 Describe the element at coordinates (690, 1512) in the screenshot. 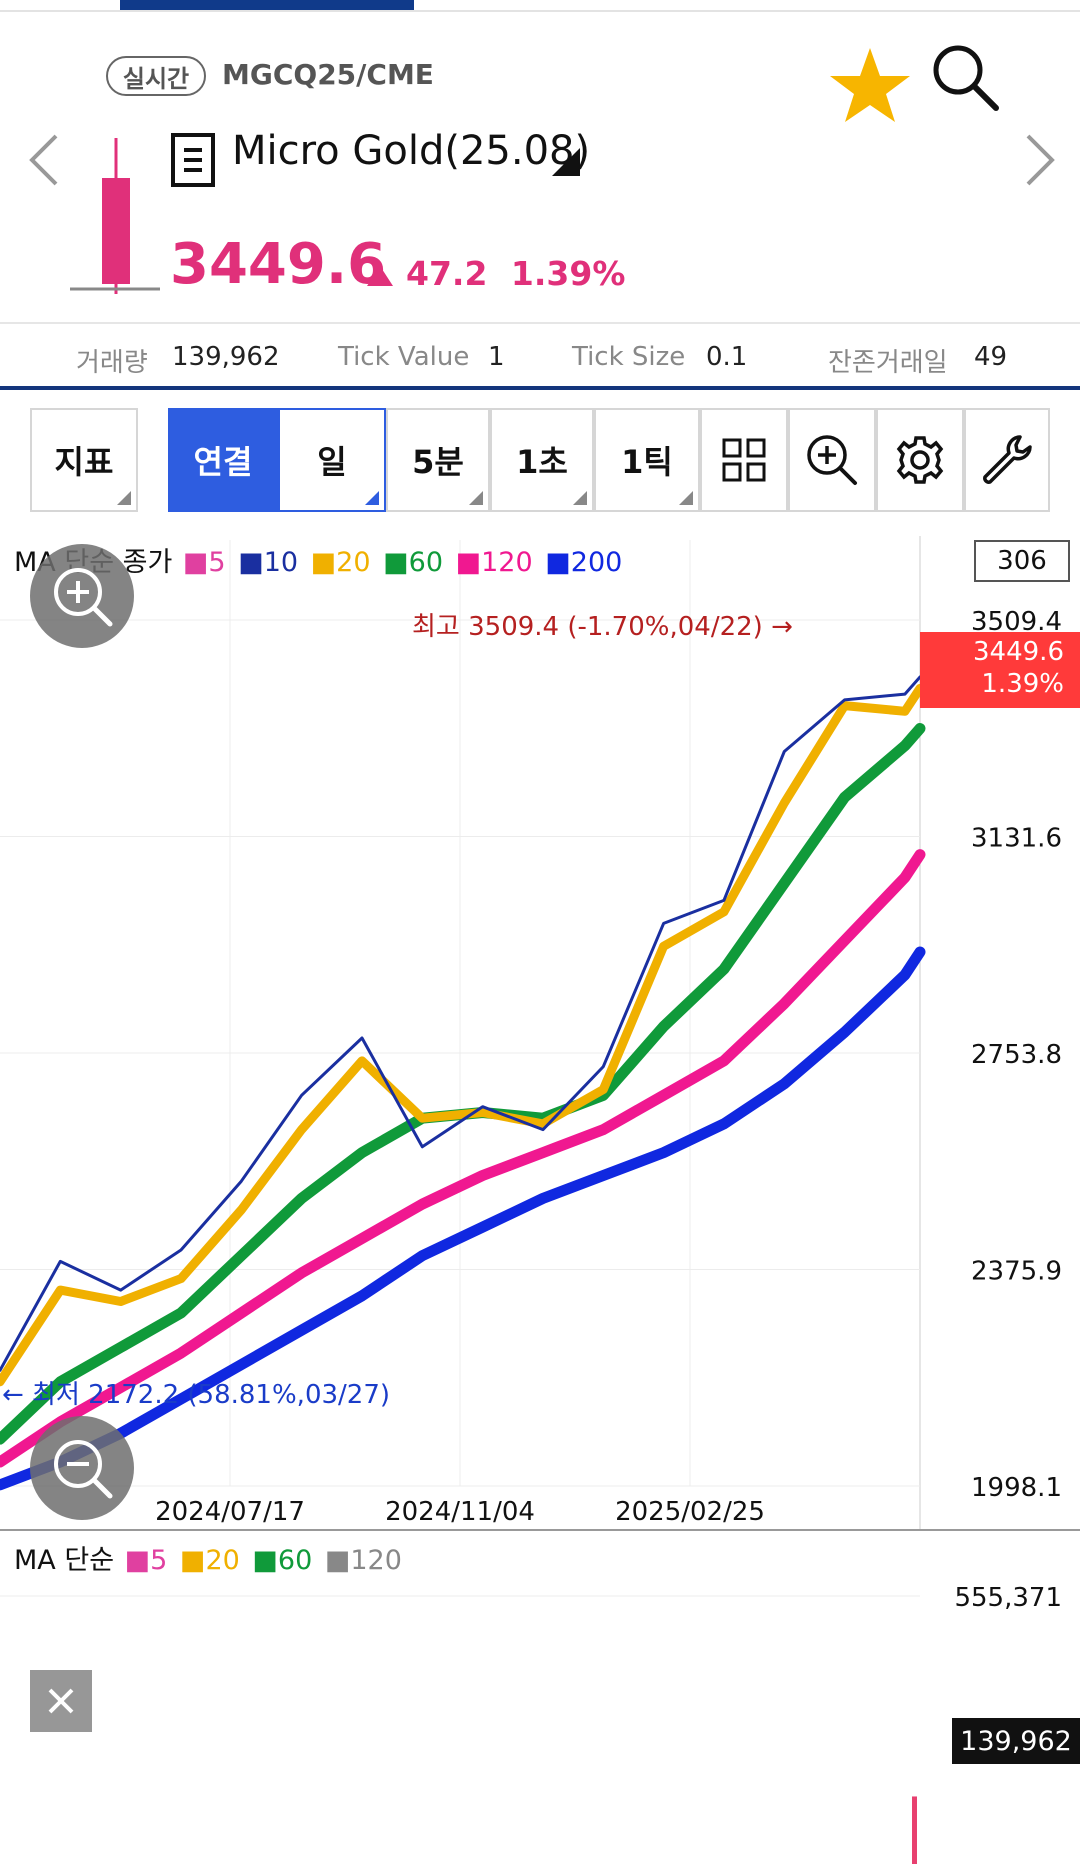

I see `price-x-tick-label: 2025/02/25` at that location.